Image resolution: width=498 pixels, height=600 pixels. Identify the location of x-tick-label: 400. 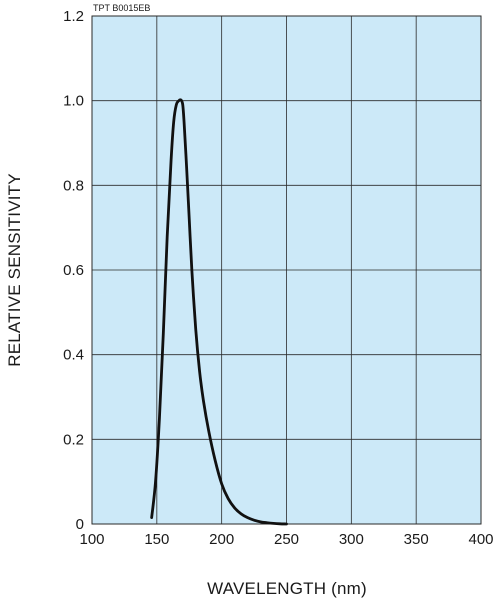
(480, 539).